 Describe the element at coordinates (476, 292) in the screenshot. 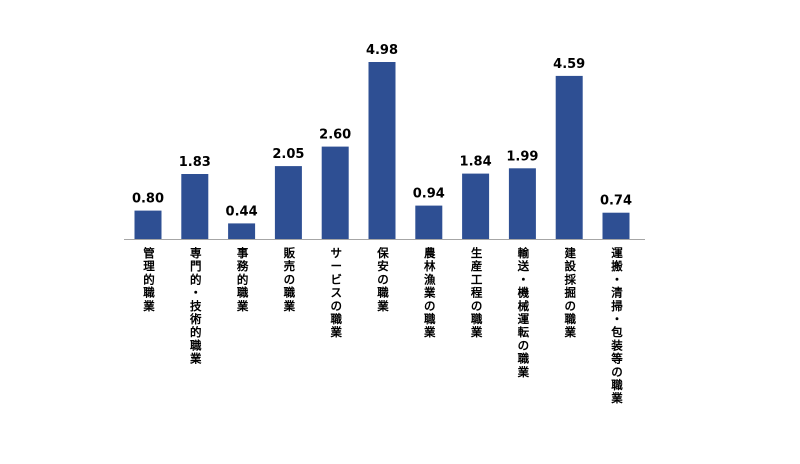

I see `category-label: 生産工程の職業` at that location.